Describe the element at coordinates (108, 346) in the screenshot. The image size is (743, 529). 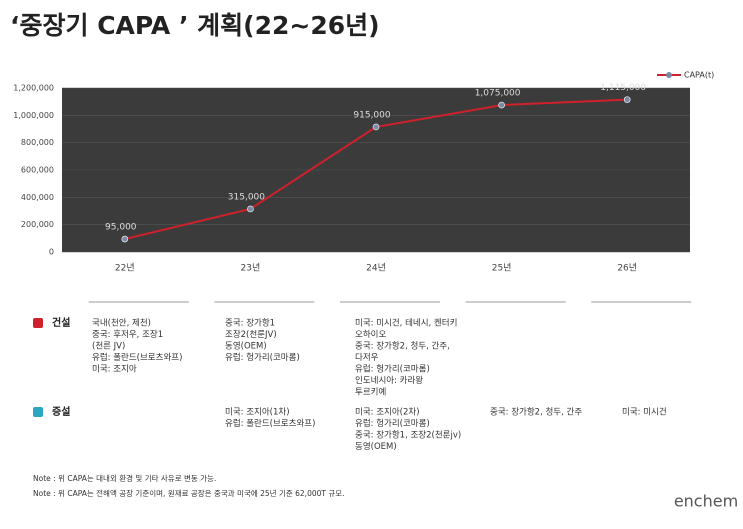
I see `cell-text: (천른 JV)` at that location.